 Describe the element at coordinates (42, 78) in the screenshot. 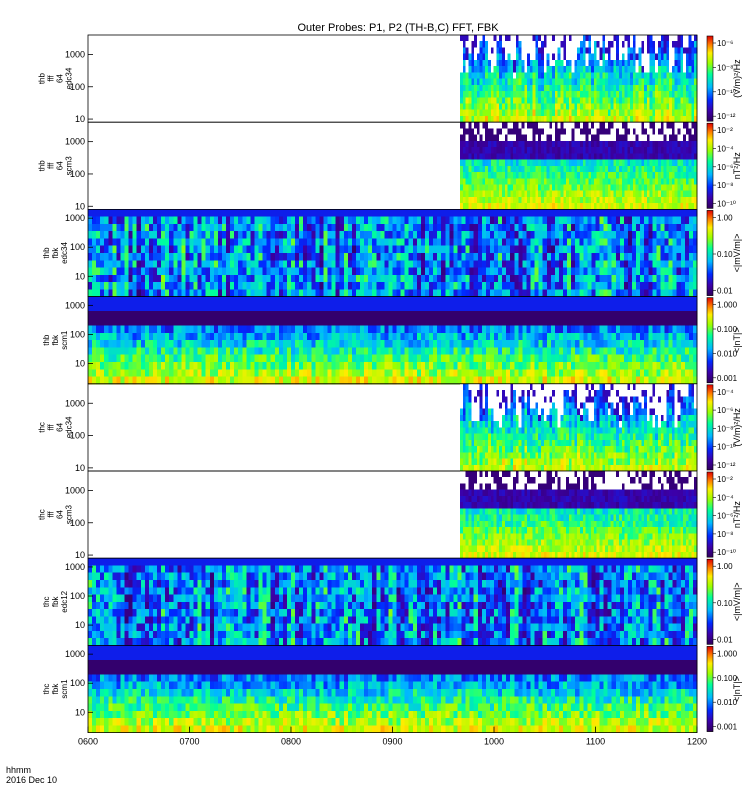

I see `panel-label-line: thb` at that location.